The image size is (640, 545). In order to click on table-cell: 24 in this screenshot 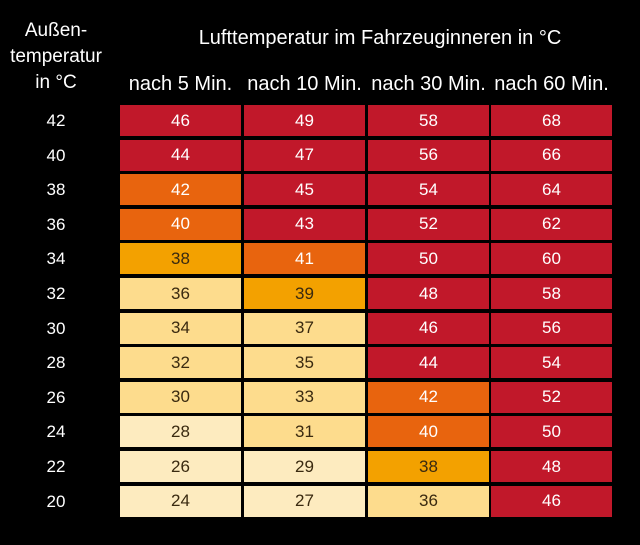, I will do `click(180, 501)`.